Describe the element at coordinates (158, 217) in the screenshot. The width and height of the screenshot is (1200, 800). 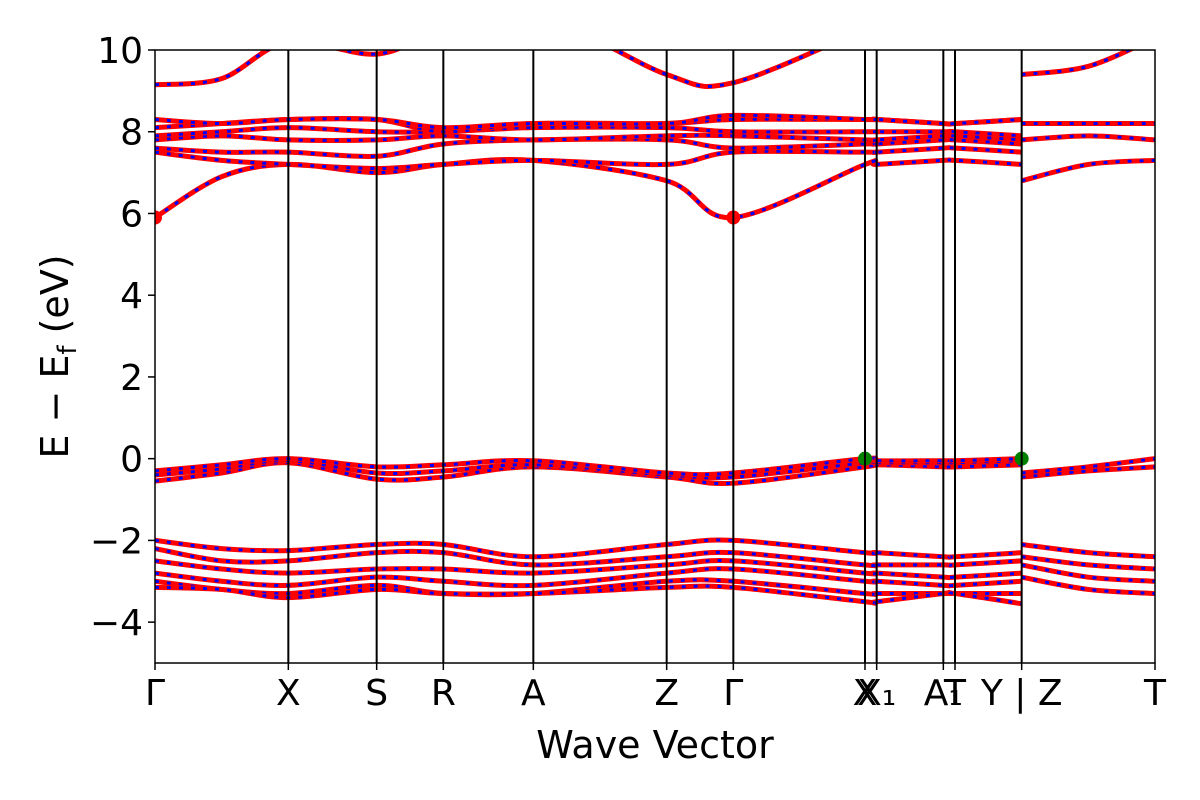
I see `band-edge-marker` at that location.